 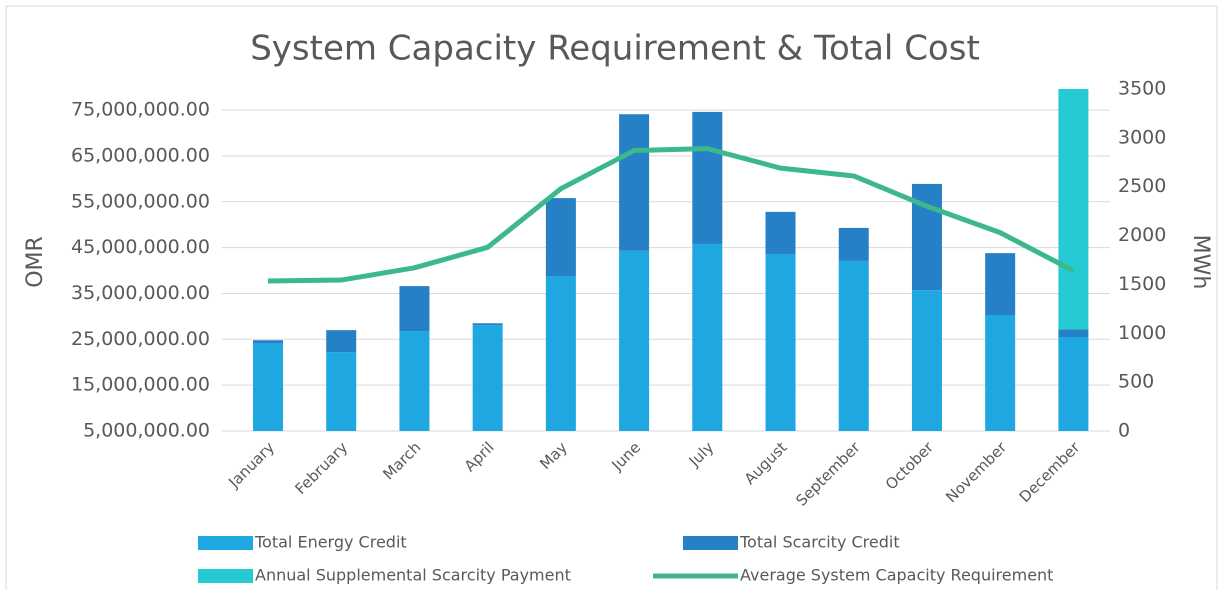 I want to click on y2-tick-label: 500, so click(x=1136, y=382).